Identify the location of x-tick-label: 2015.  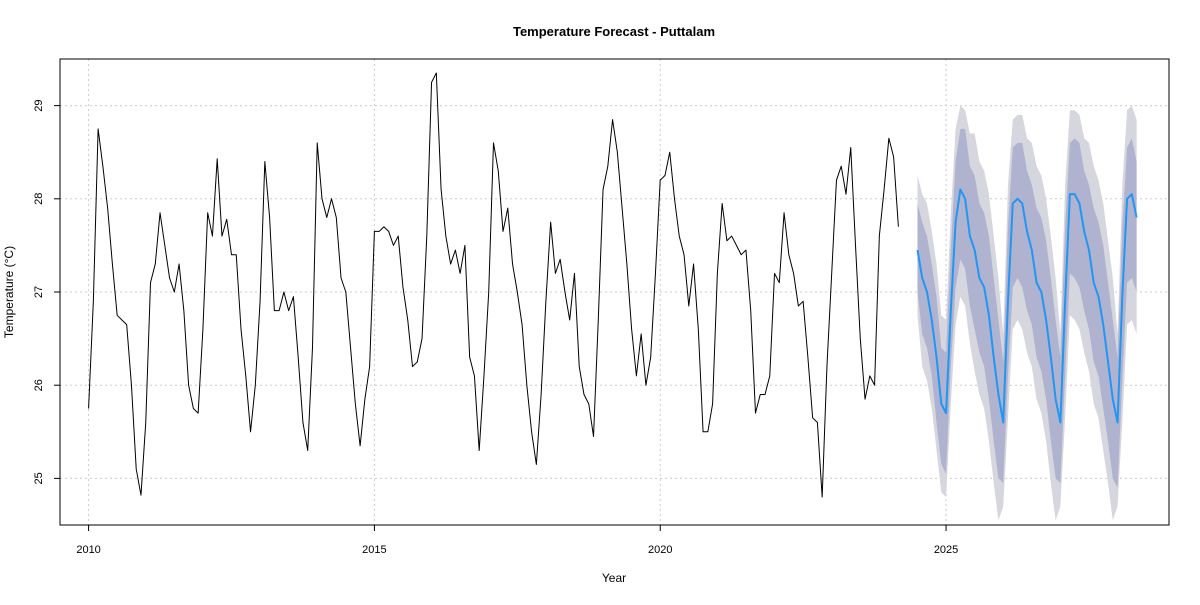
(374, 550).